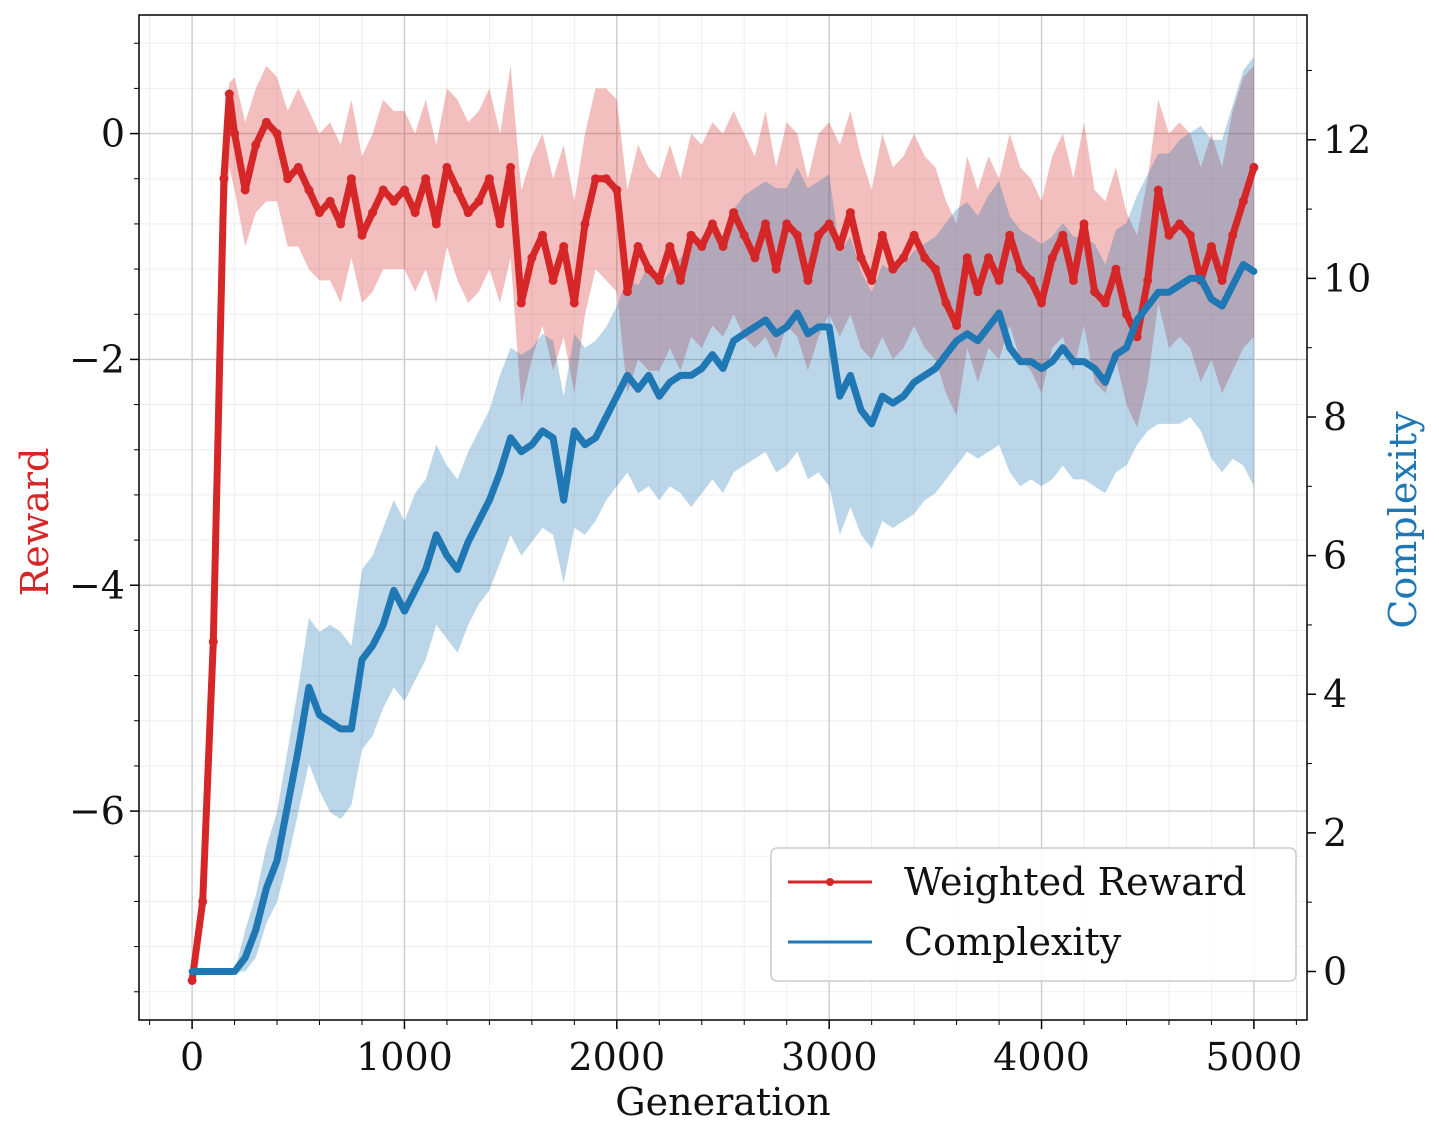 This screenshot has width=1439, height=1139. Describe the element at coordinates (1041, 1057) in the screenshot. I see `x-tick-label: 4000` at that location.